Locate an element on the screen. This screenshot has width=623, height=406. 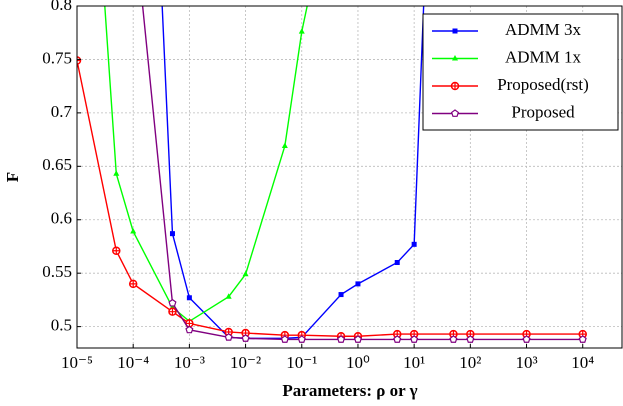
y-tick-label: 0.65 is located at coordinates (57, 164).